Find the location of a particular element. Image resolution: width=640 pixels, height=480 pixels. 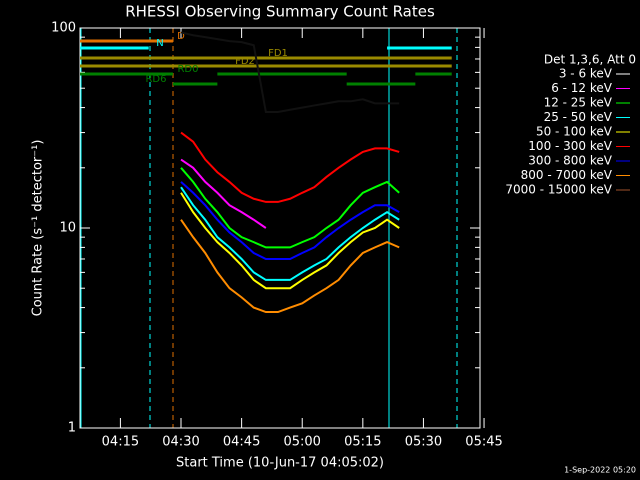

x-tick-label: 04:15 is located at coordinates (120, 442).